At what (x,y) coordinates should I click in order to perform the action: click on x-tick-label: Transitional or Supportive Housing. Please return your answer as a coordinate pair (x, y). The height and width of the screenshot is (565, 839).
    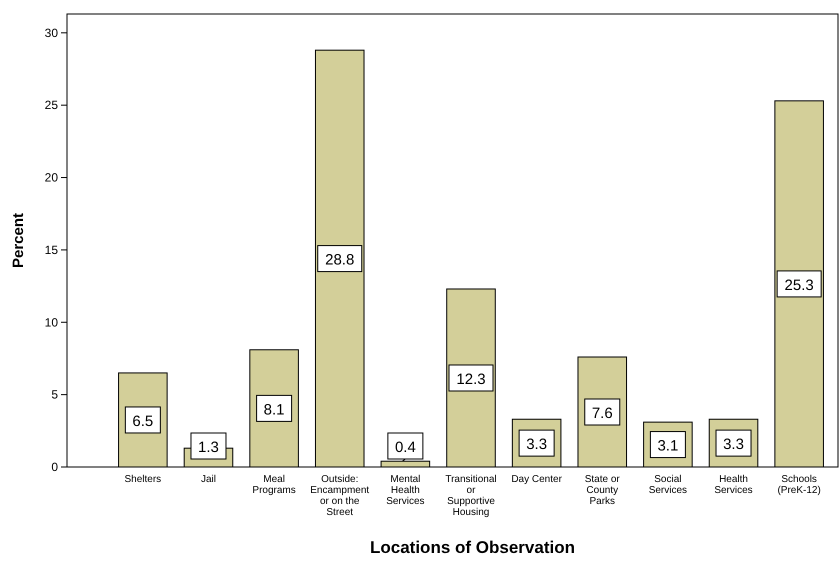
    Looking at the image, I should click on (471, 496).